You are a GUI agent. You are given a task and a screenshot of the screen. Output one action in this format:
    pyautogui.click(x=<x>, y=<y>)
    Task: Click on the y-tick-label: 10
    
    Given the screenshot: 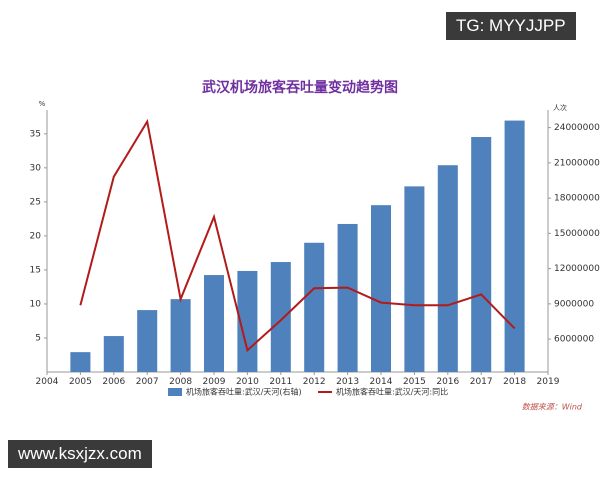 What is the action you would take?
    pyautogui.click(x=36, y=304)
    